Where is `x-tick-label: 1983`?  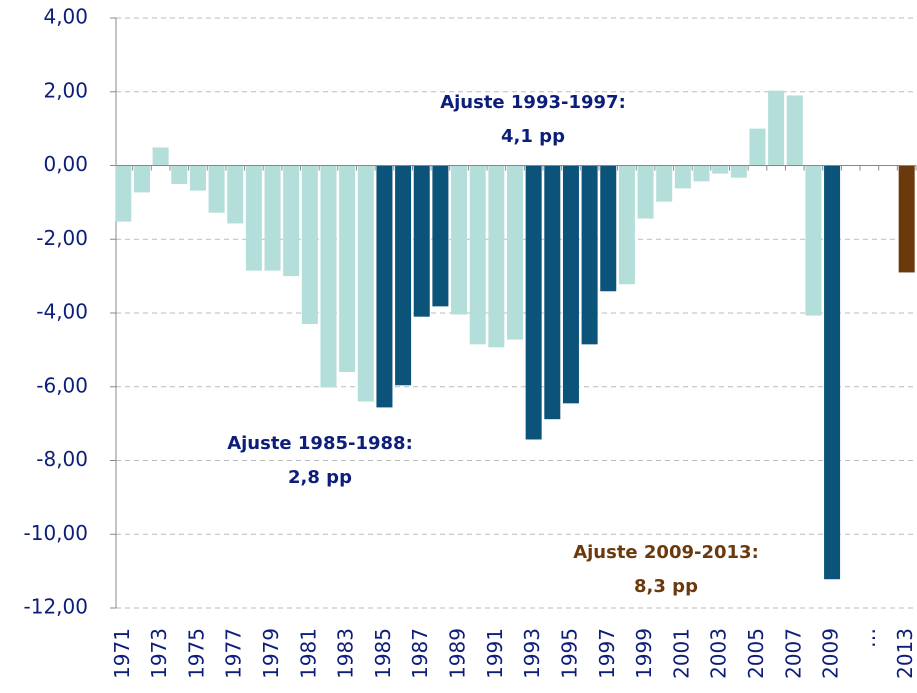 x-tick-label: 1983 is located at coordinates (346, 653).